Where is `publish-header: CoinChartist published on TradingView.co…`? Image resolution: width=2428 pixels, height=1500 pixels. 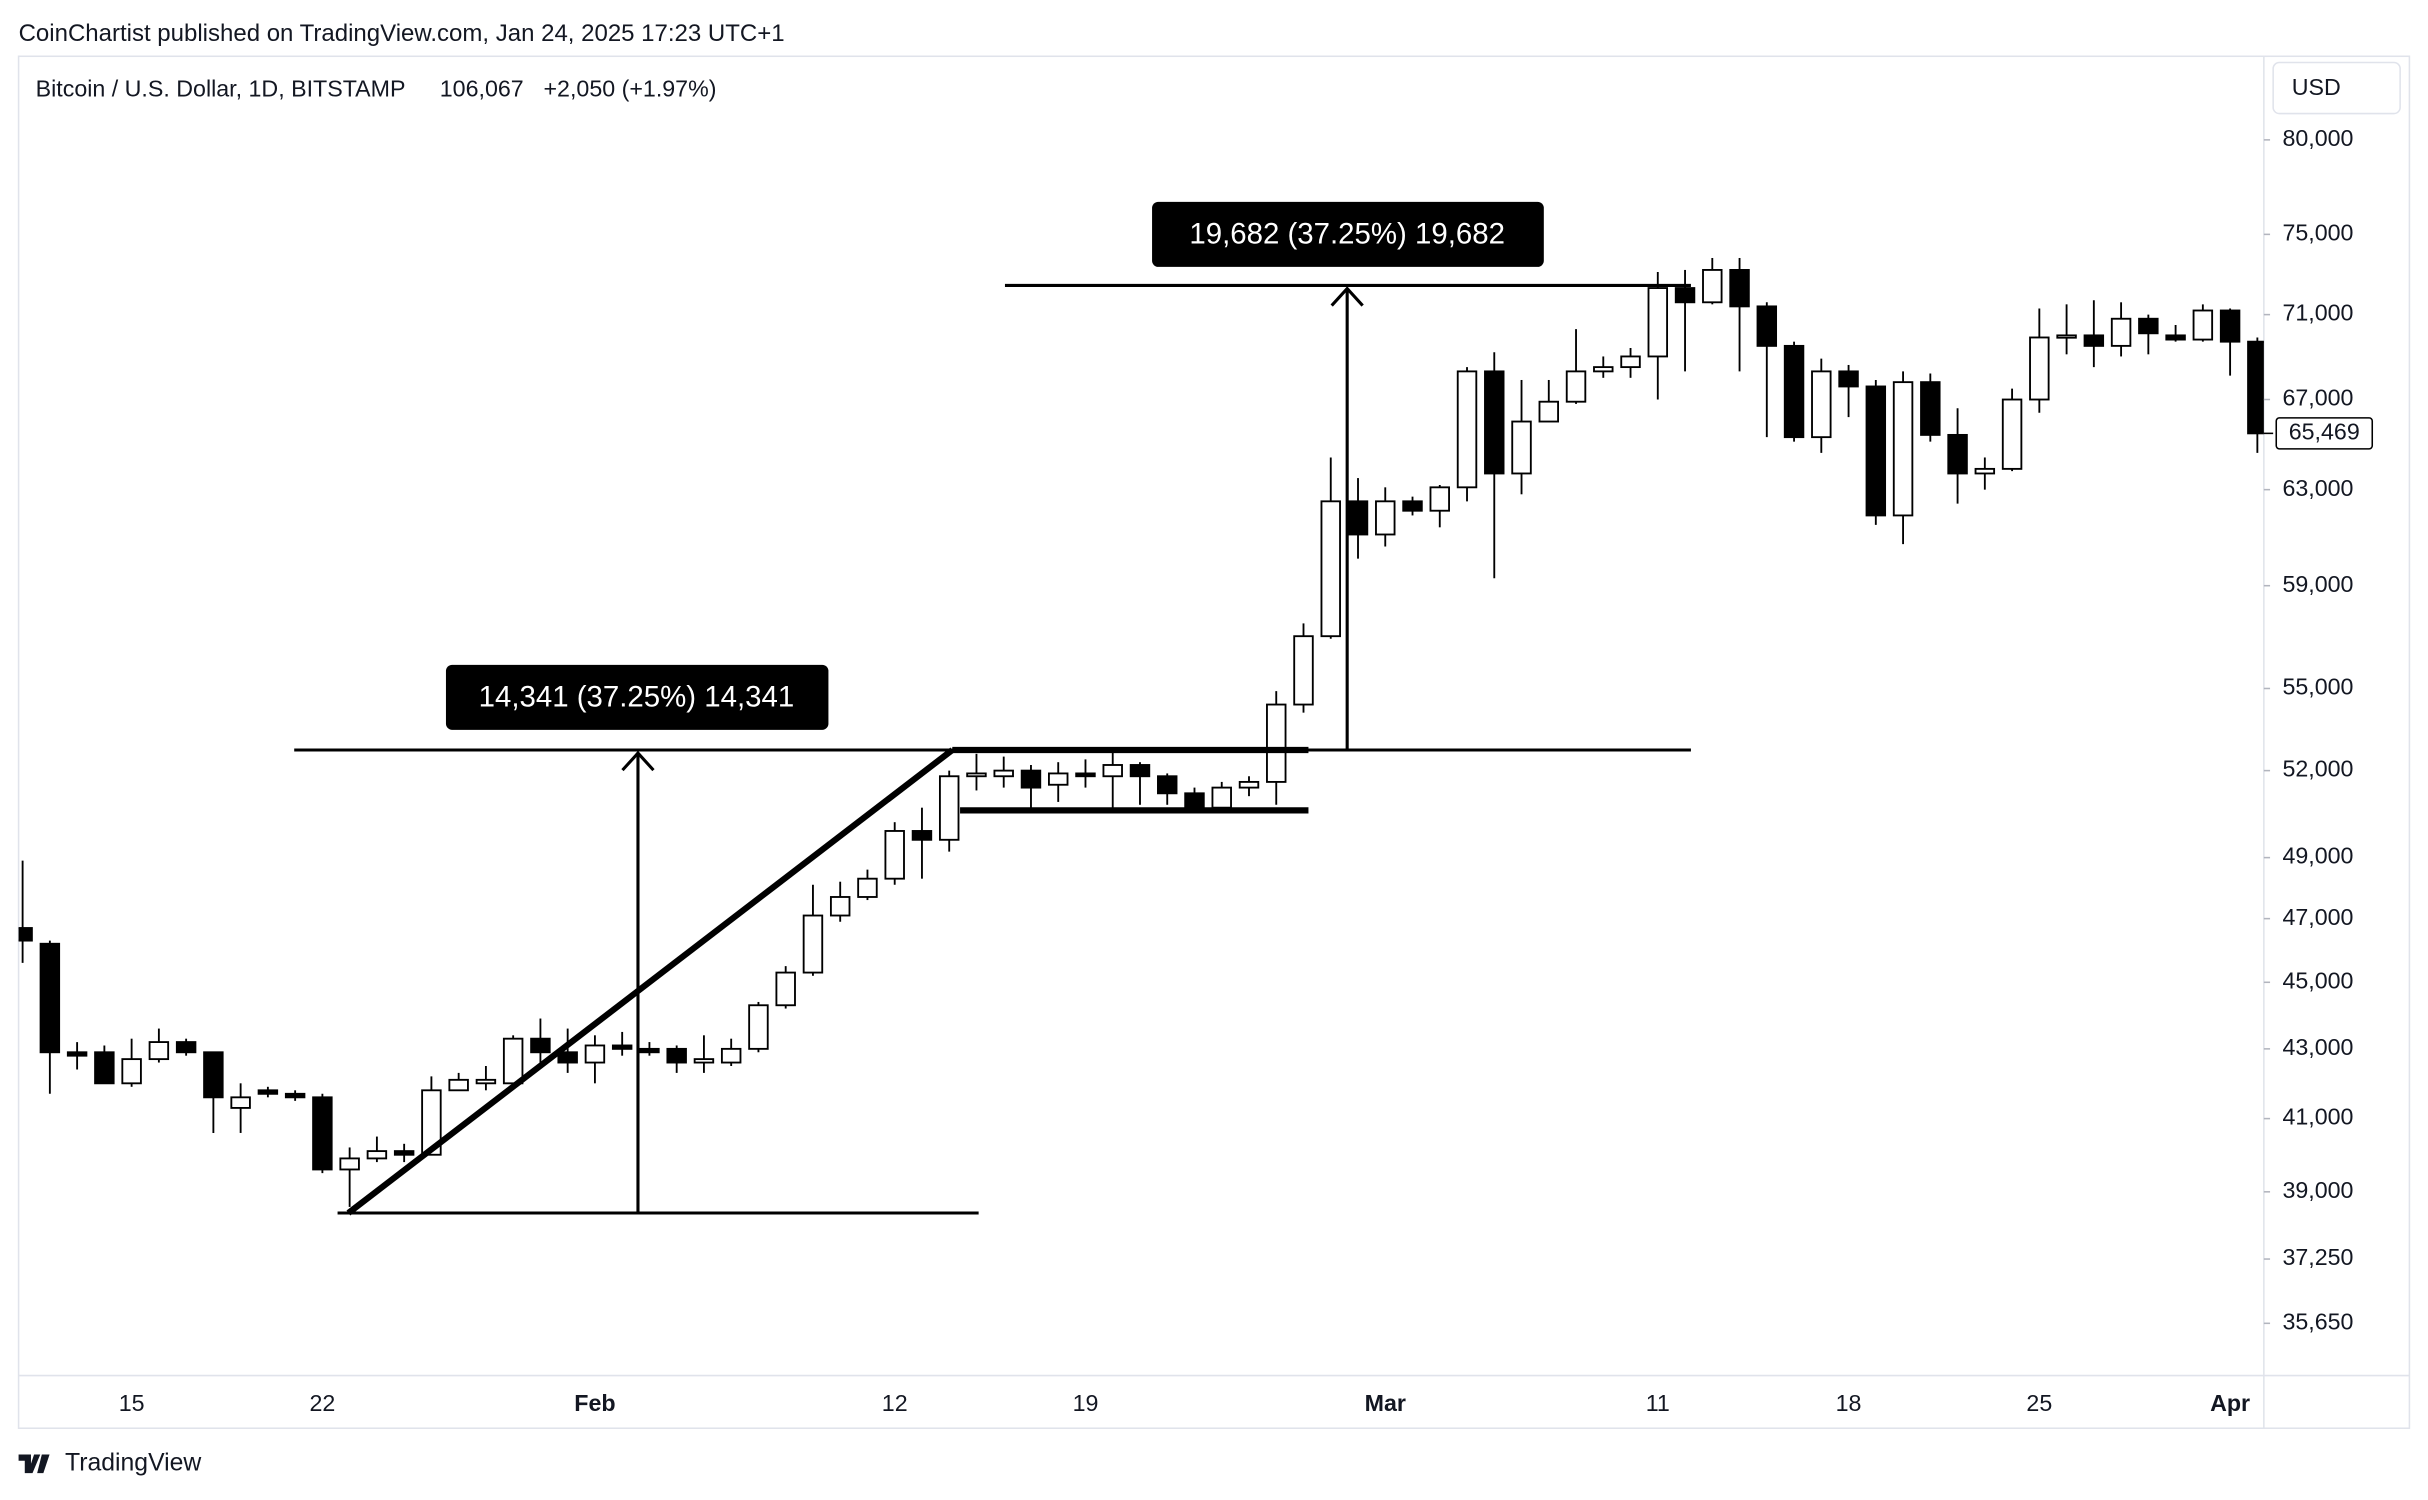 publish-header: CoinChartist published on TradingView.co… is located at coordinates (402, 33).